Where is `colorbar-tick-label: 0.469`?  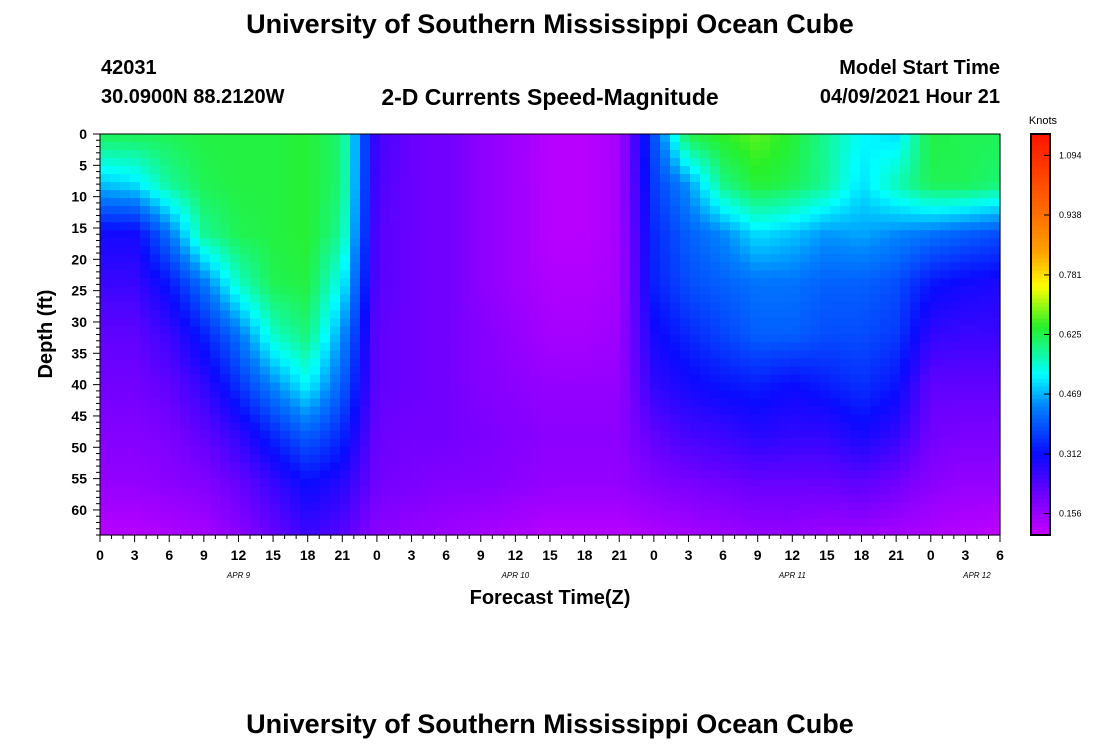 colorbar-tick-label: 0.469 is located at coordinates (1070, 394).